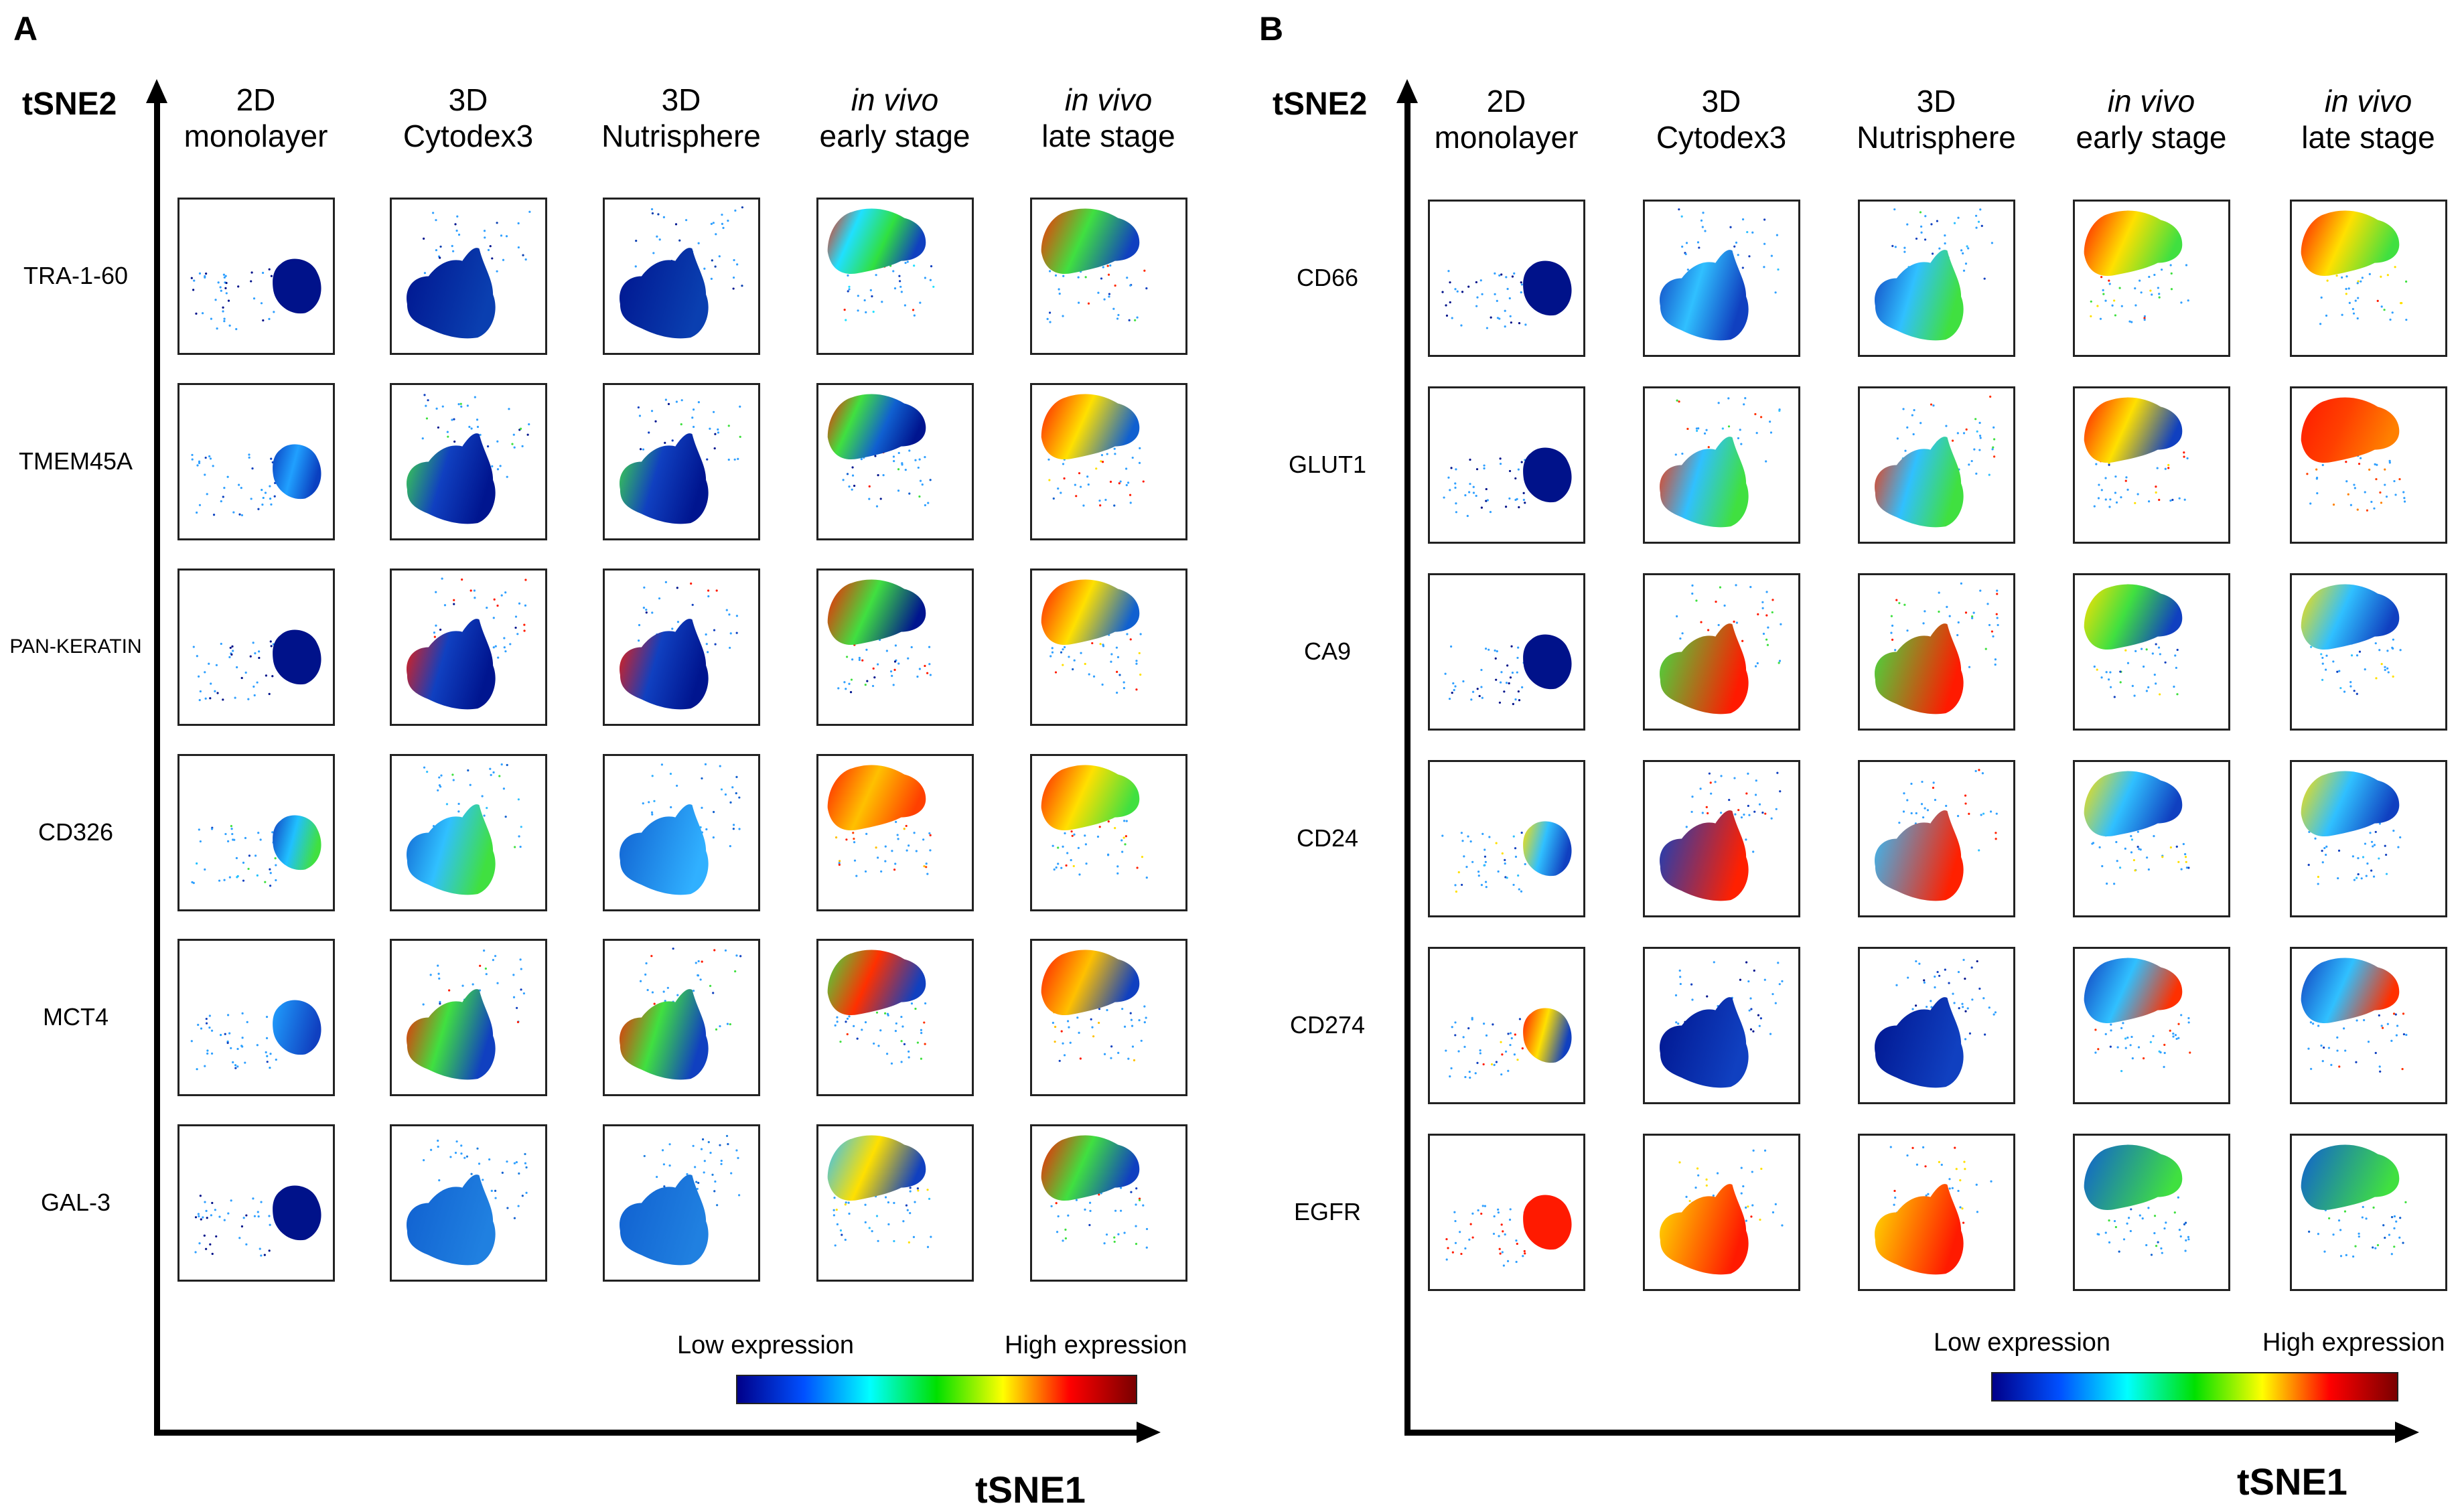 The width and height of the screenshot is (2462, 1512). I want to click on cell-cluster, so click(1090, 242).